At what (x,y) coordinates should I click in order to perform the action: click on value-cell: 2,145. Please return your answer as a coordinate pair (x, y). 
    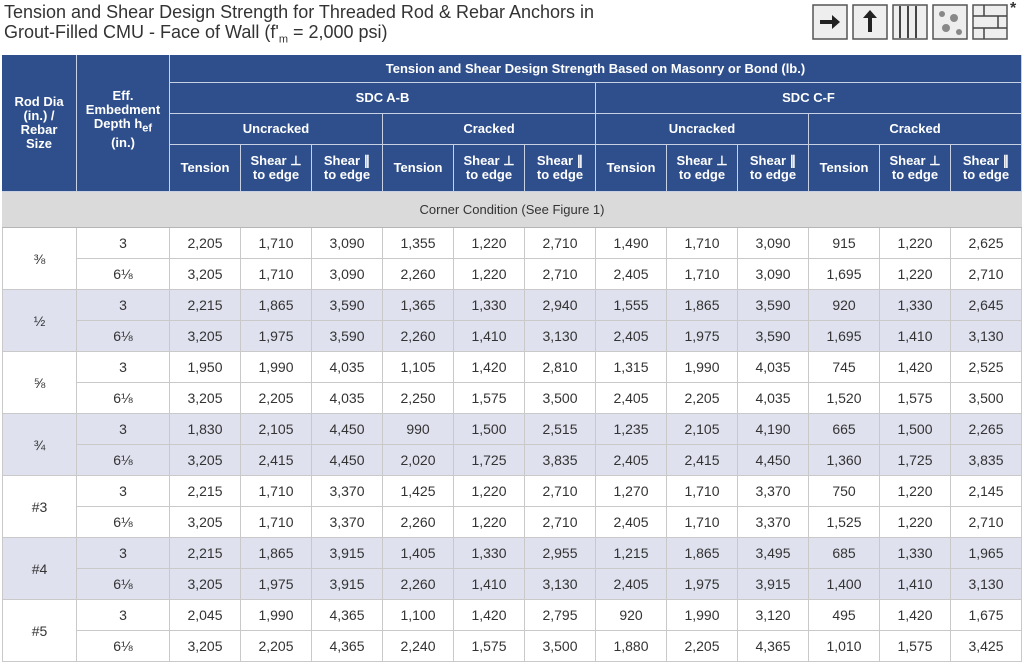
    Looking at the image, I should click on (986, 491).